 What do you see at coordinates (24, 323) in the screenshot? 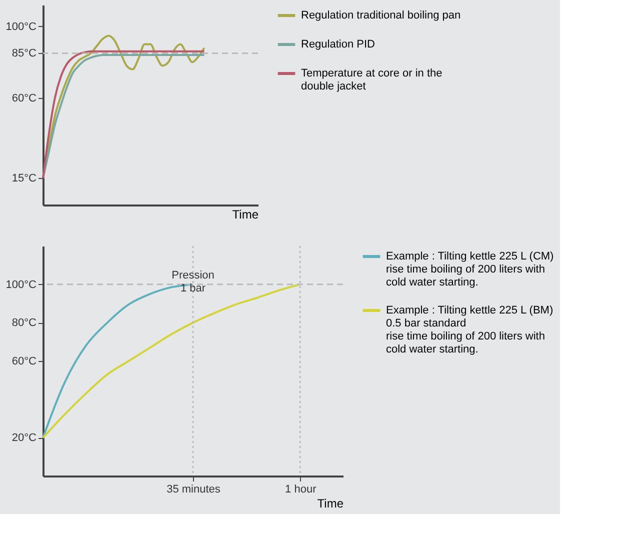
I see `y-tick-label: 80°C` at bounding box center [24, 323].